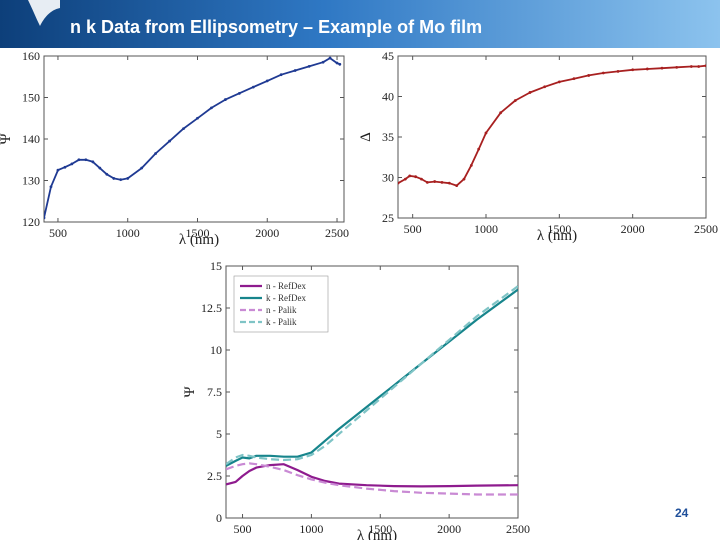 The image size is (720, 540). Describe the element at coordinates (682, 513) in the screenshot. I see `page-number: 24` at that location.